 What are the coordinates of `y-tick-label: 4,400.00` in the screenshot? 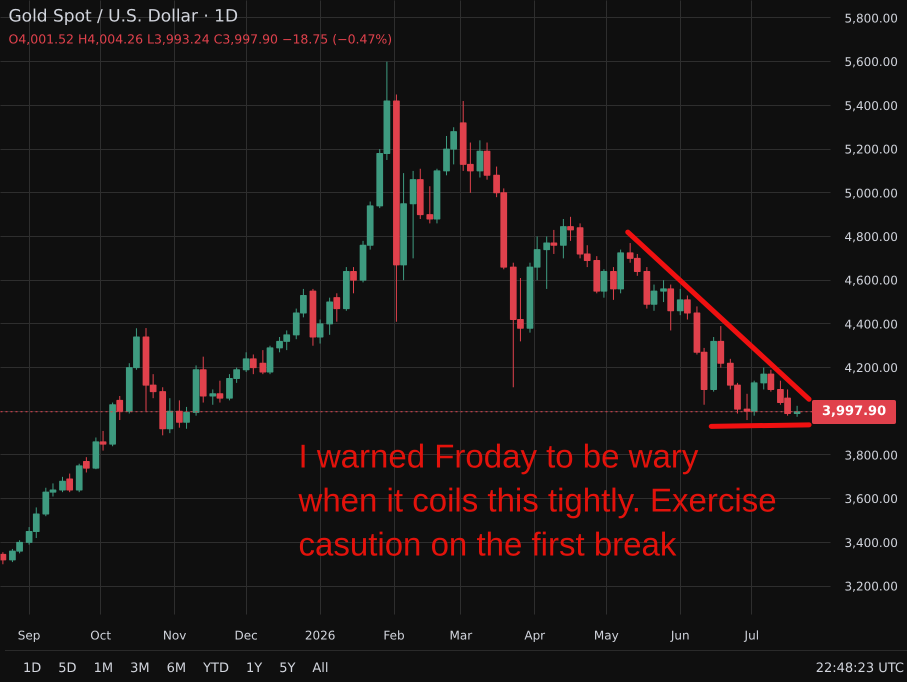 It's located at (871, 324).